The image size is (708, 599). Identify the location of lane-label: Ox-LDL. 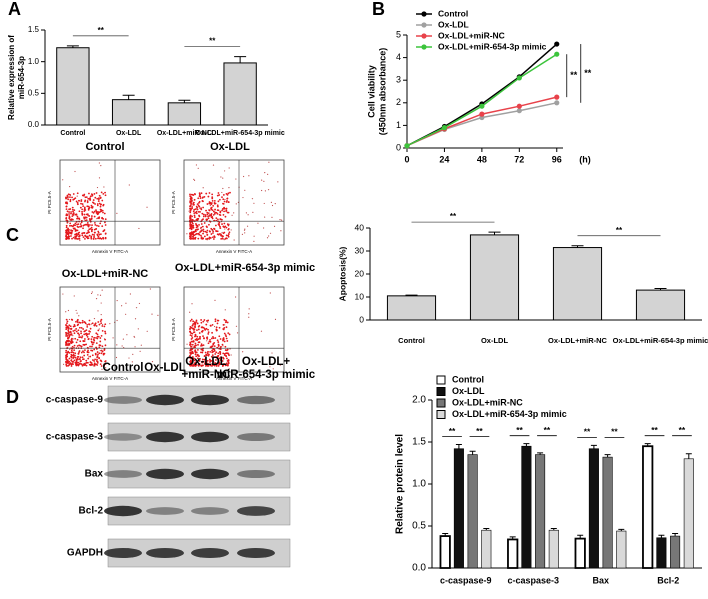
(165, 368).